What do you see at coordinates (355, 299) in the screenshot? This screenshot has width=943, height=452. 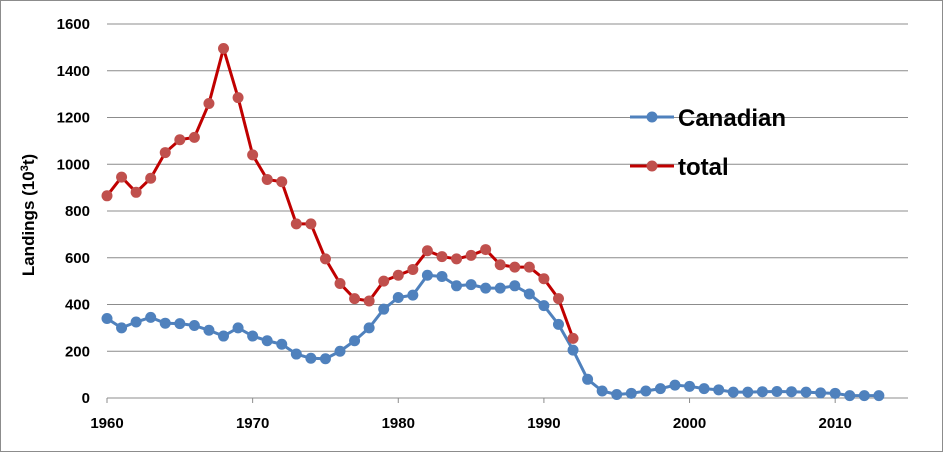 I see `data-point-total-1977` at bounding box center [355, 299].